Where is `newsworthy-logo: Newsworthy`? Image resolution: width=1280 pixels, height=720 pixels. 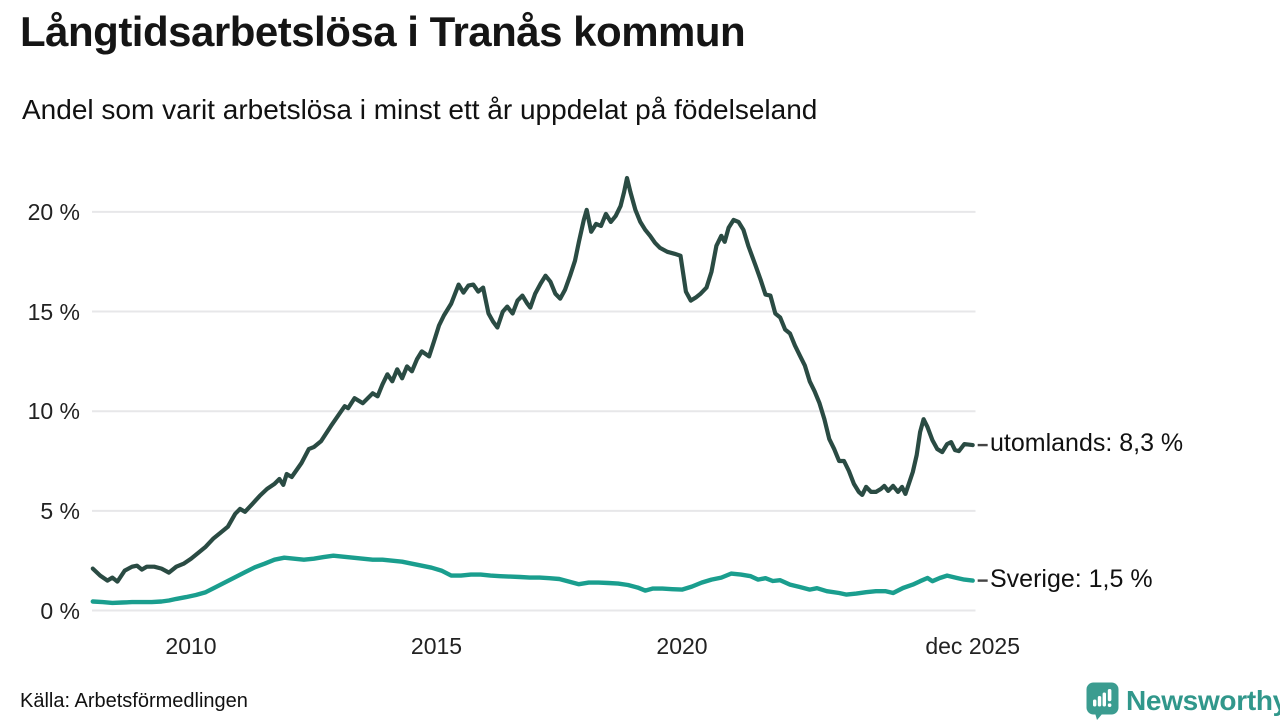
newsworthy-logo: Newsworthy is located at coordinates (1183, 701).